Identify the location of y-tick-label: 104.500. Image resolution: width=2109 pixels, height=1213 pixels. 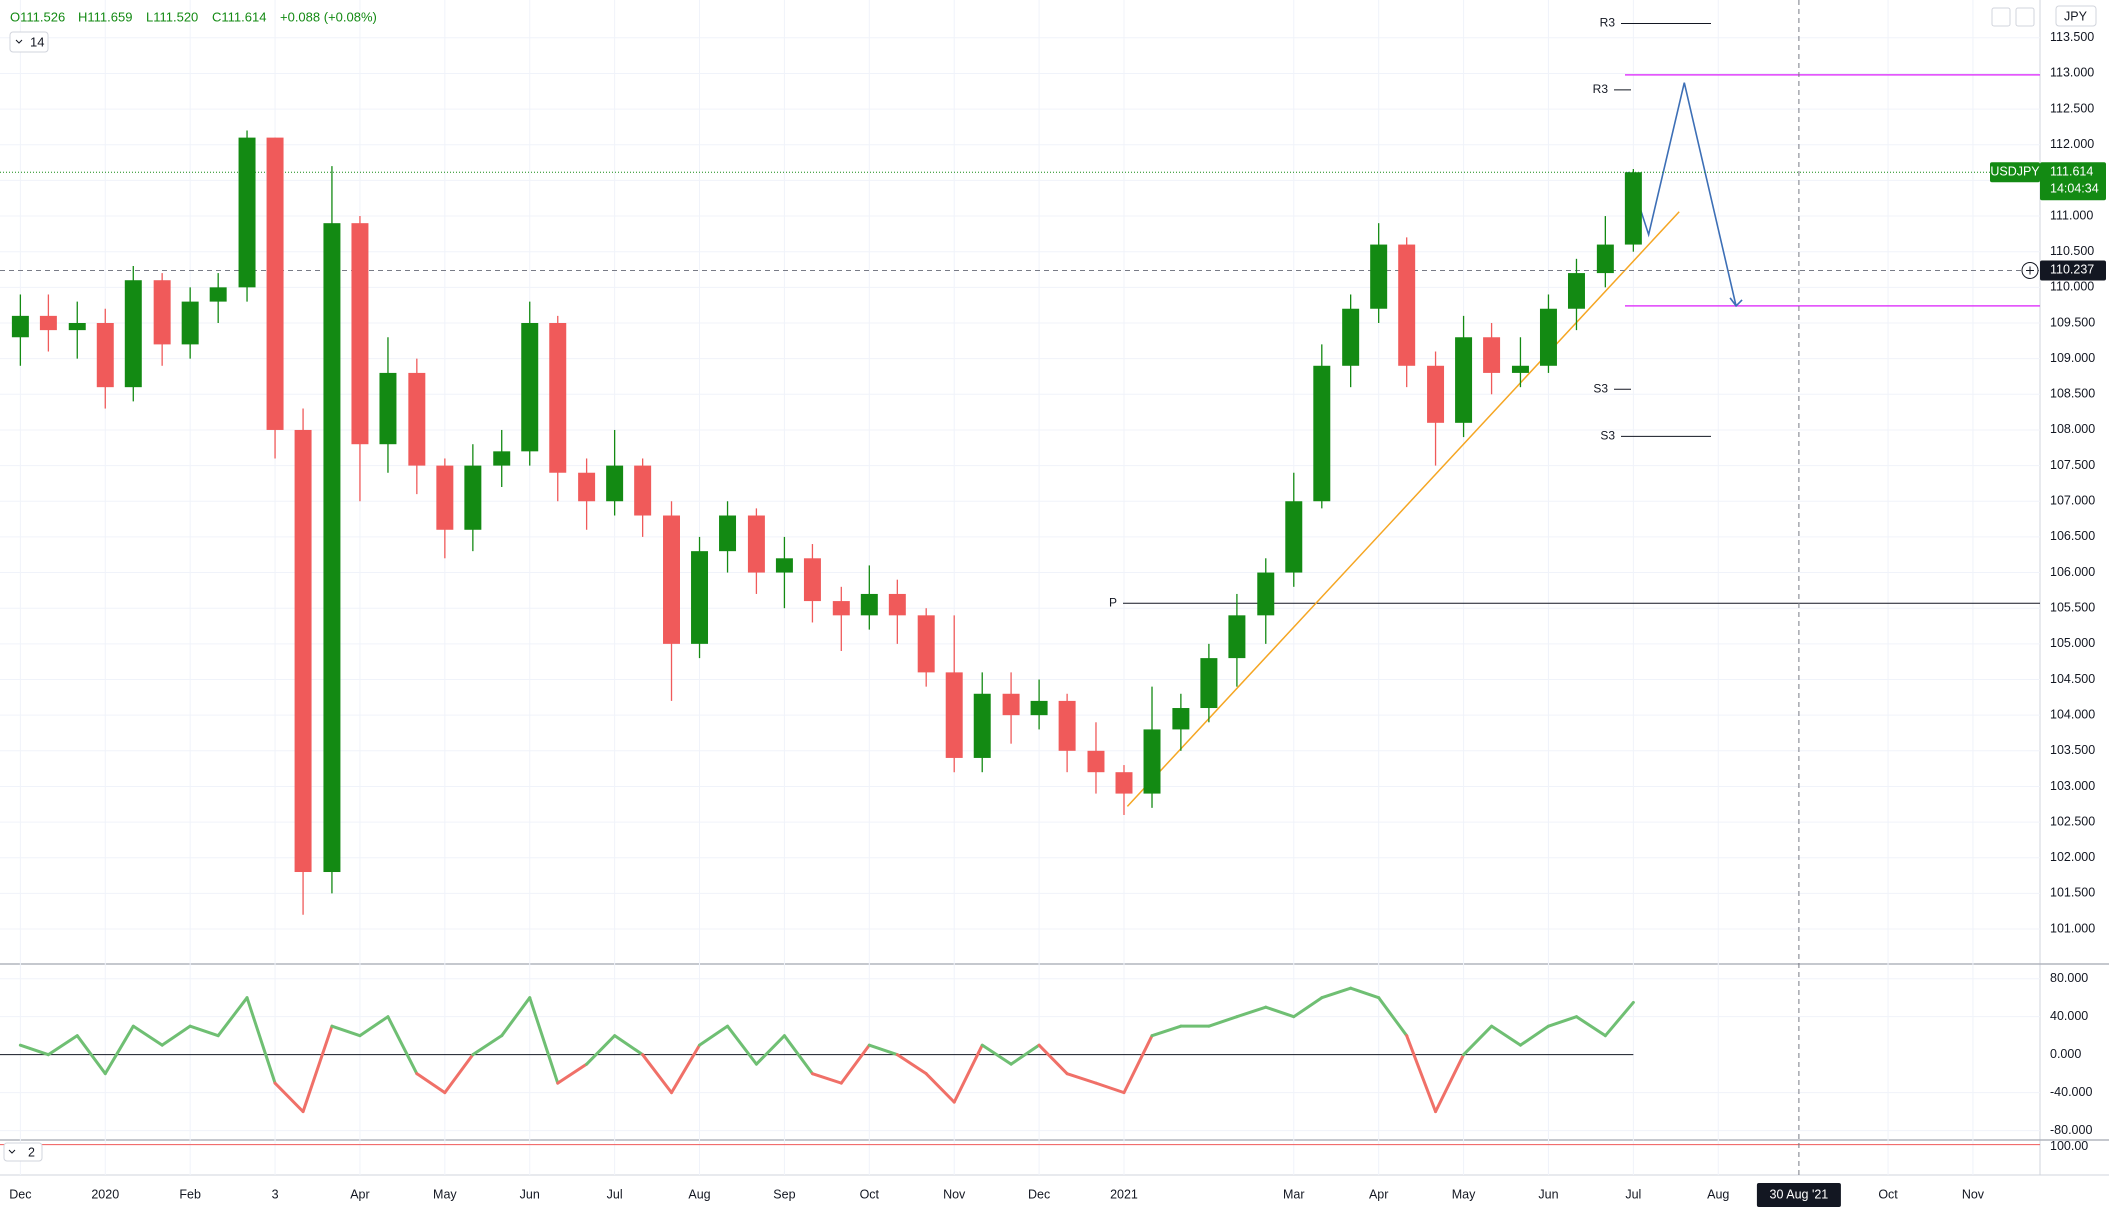
(2072, 679).